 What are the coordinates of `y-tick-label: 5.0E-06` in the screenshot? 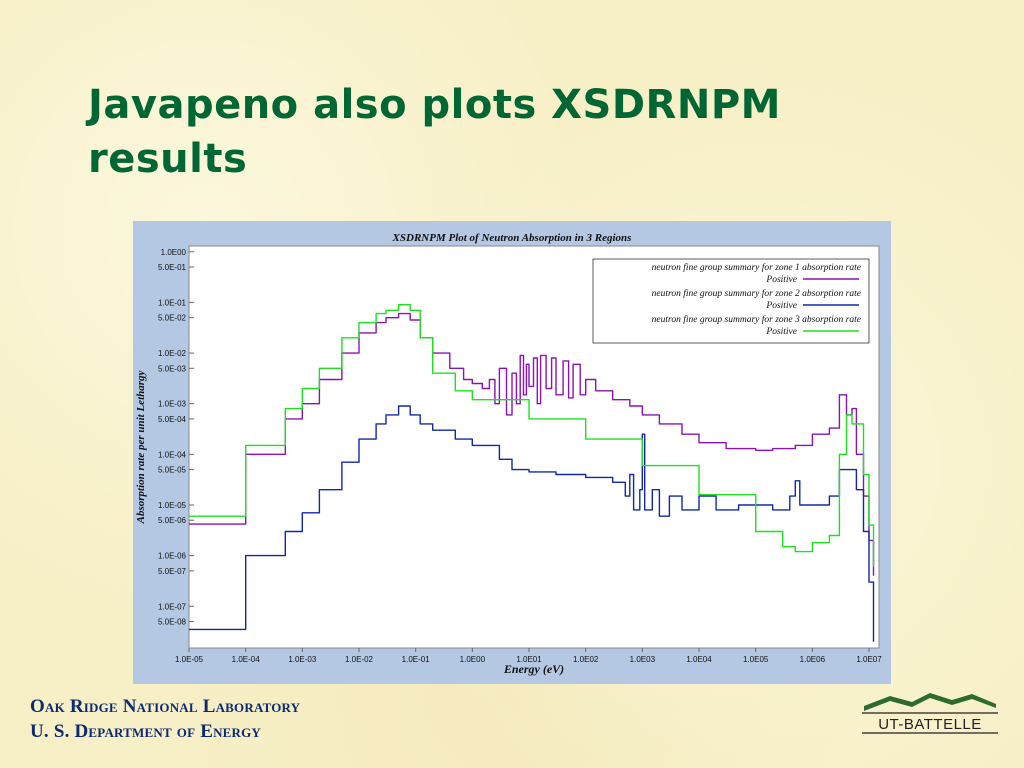 It's located at (172, 520).